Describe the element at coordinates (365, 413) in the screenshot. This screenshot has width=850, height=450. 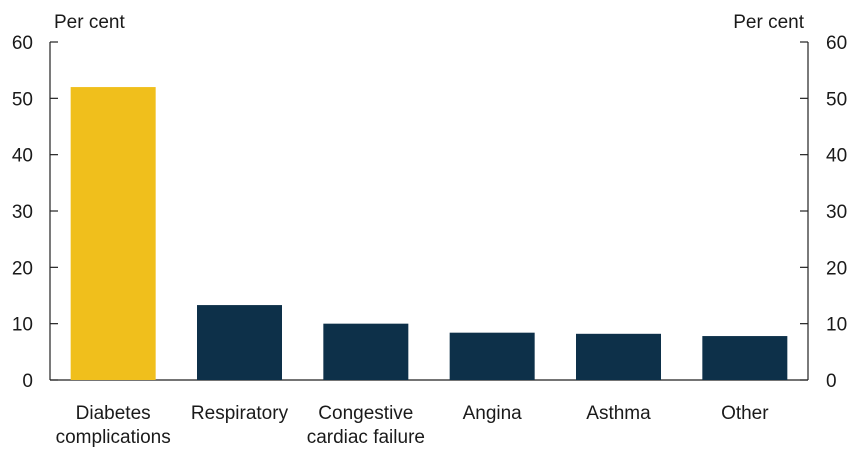
I see `category-label-line: Congestive` at that location.